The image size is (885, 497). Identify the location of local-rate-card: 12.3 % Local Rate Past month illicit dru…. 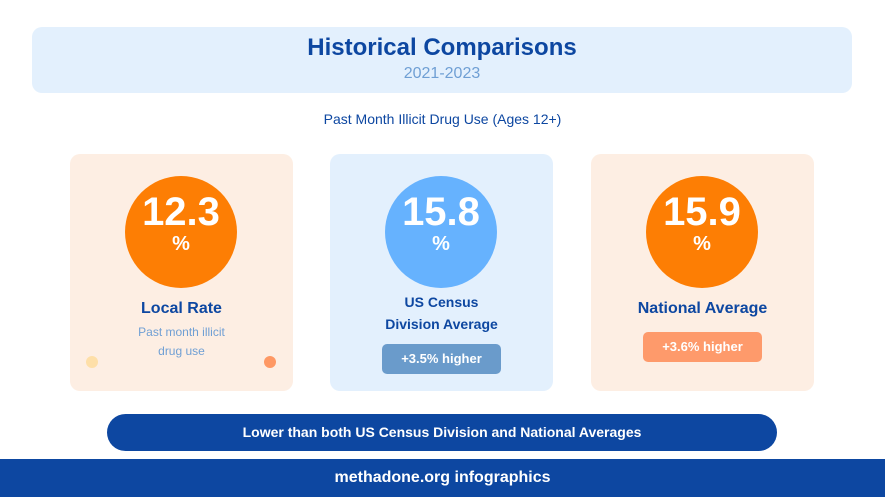
(181, 272).